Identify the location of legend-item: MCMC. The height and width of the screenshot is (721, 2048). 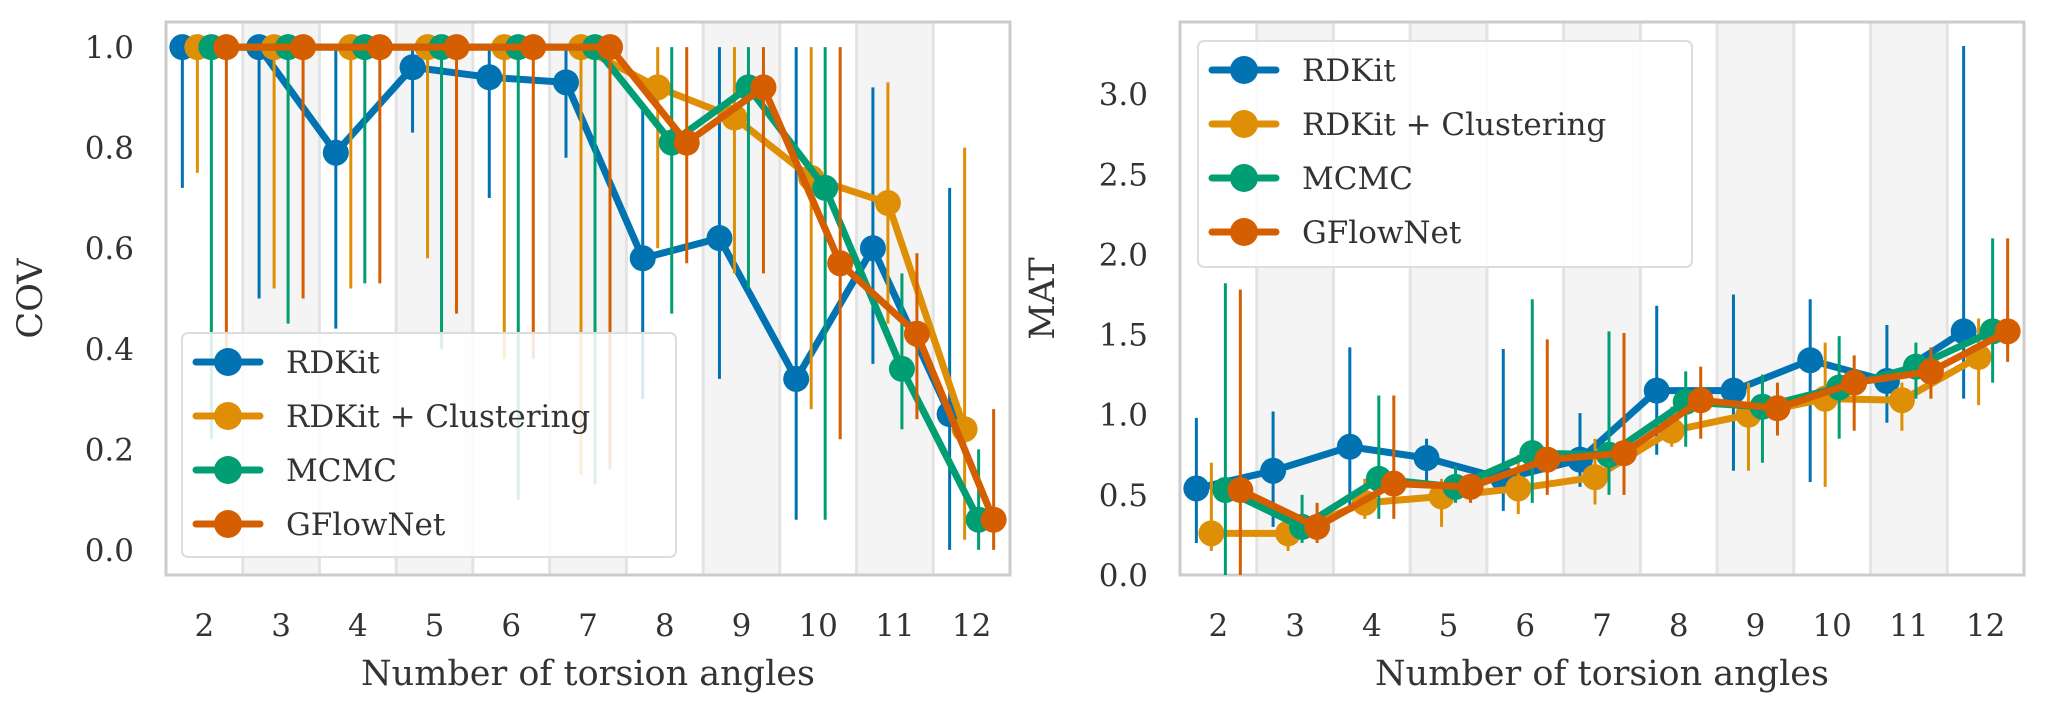
(1310, 179).